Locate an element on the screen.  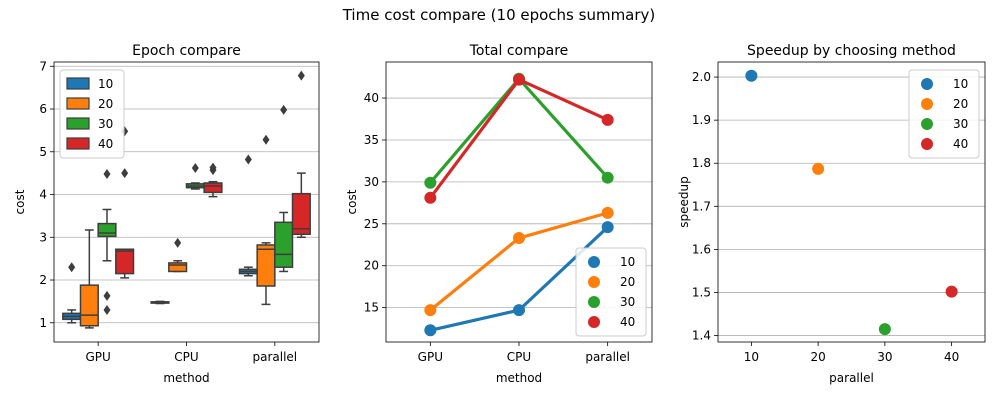
total-legend-label-10: 10 is located at coordinates (627, 262).